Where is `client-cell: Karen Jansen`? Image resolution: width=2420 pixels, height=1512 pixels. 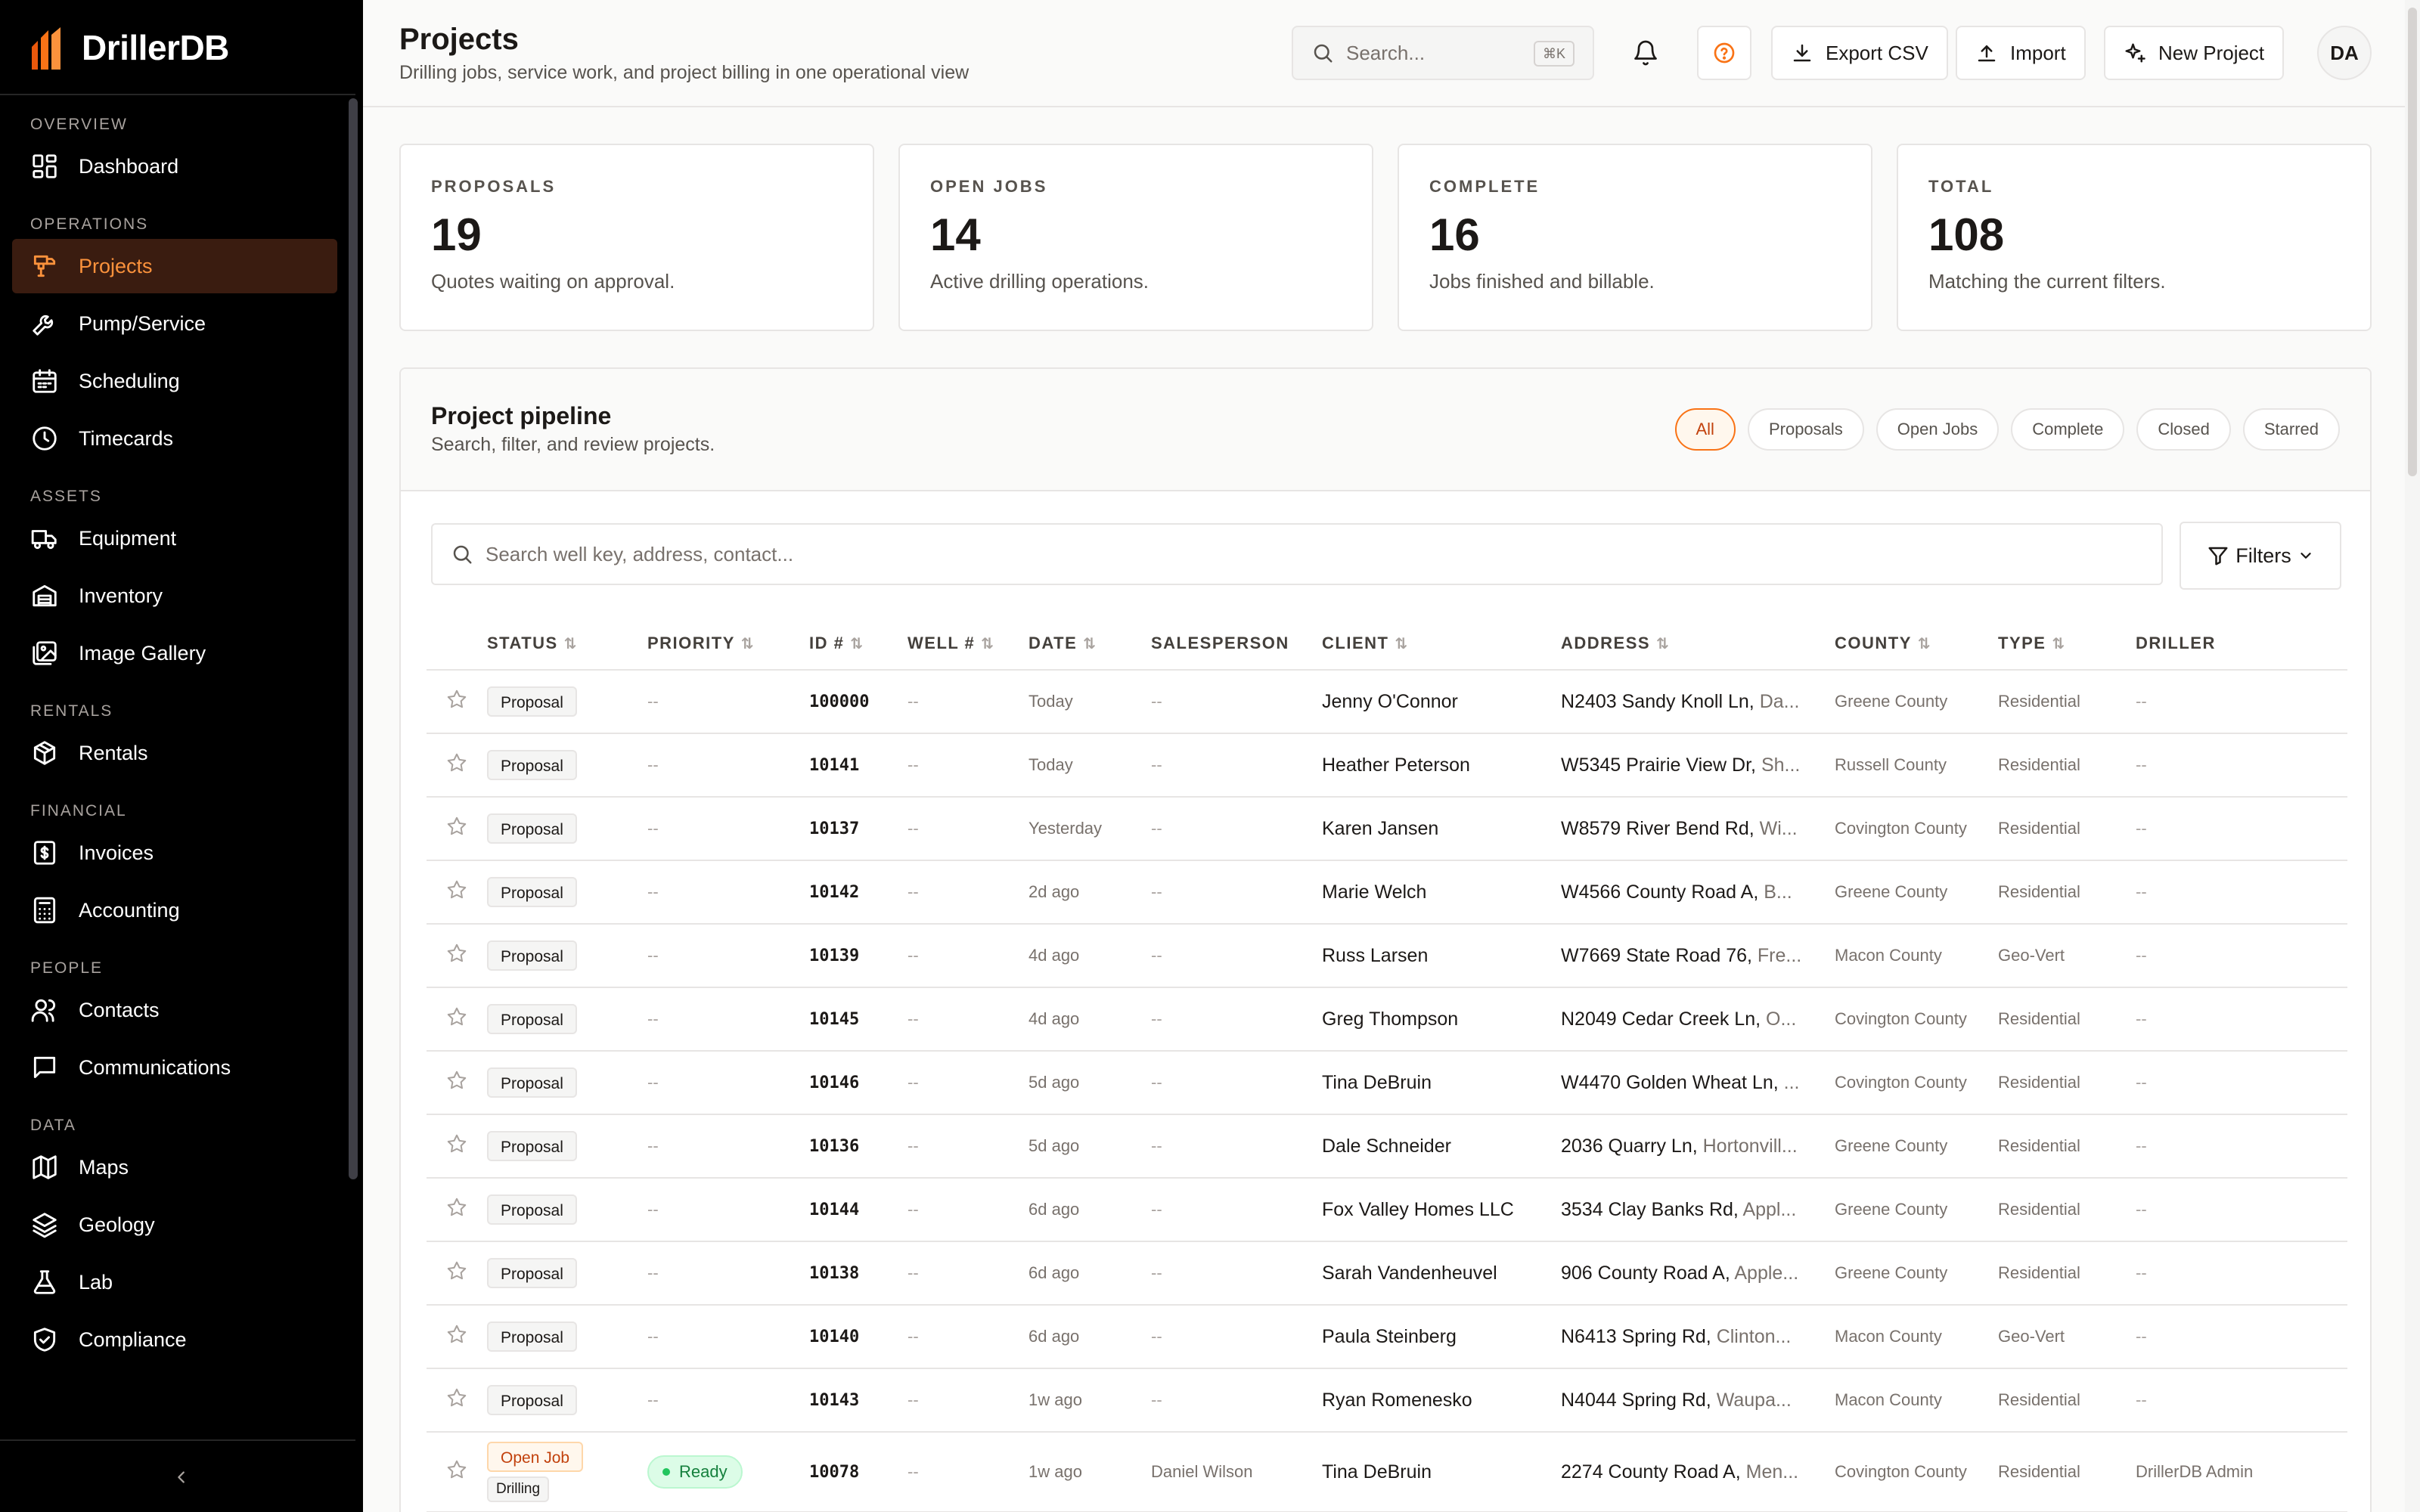
client-cell: Karen Jansen is located at coordinates (1441, 829).